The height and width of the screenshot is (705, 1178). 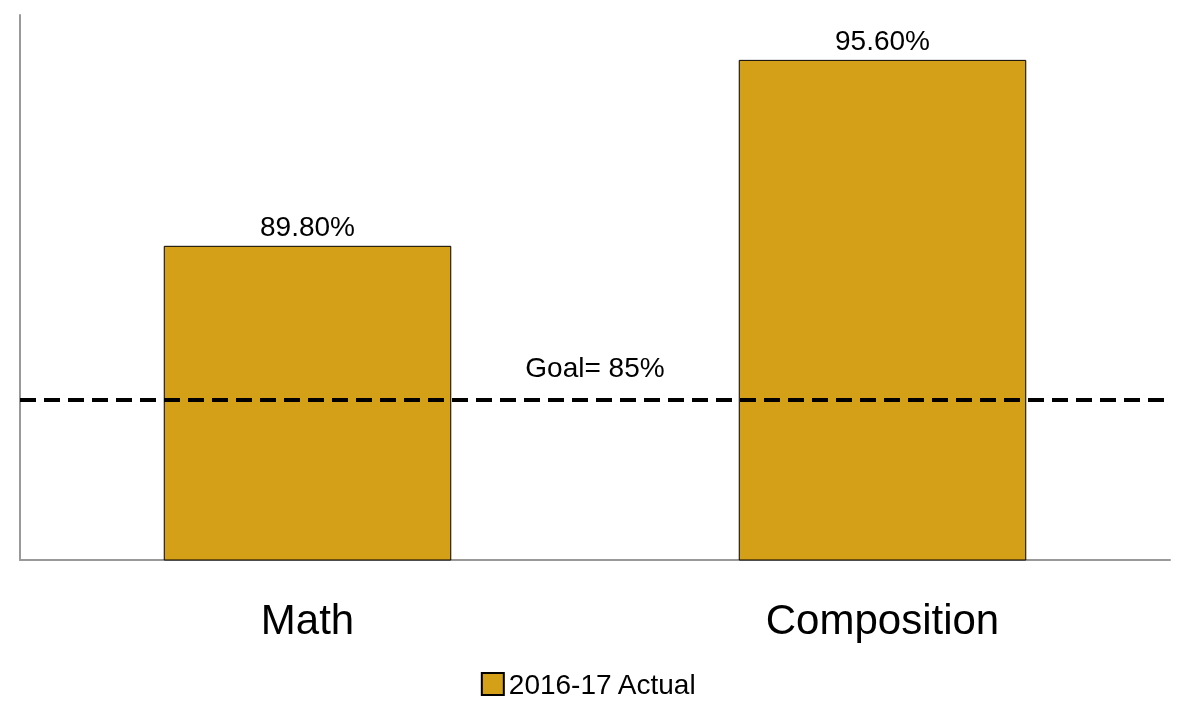 What do you see at coordinates (307, 227) in the screenshot?
I see `data-label: 89.80%` at bounding box center [307, 227].